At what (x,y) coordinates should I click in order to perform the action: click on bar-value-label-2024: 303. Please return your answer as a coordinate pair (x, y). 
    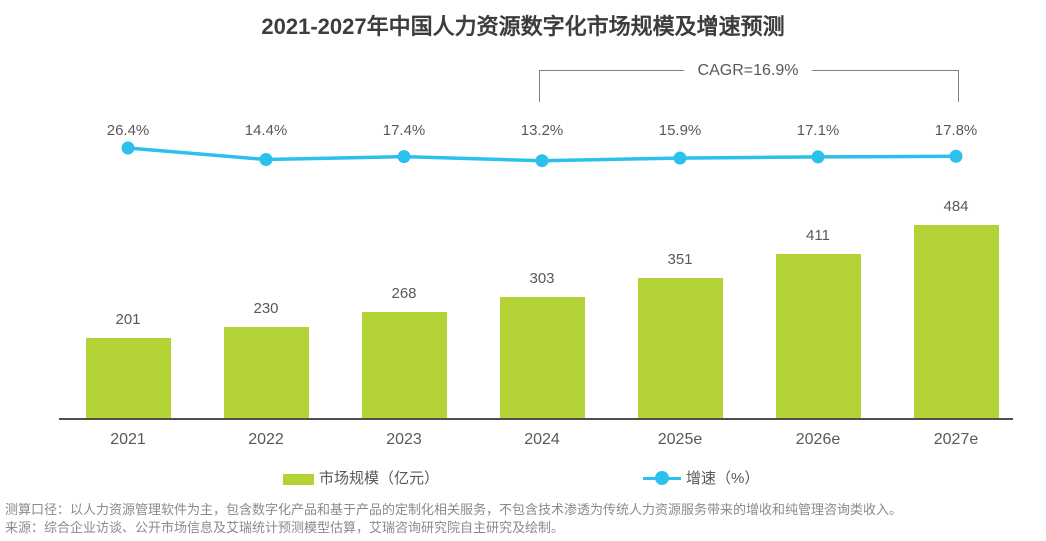
    Looking at the image, I should click on (542, 278).